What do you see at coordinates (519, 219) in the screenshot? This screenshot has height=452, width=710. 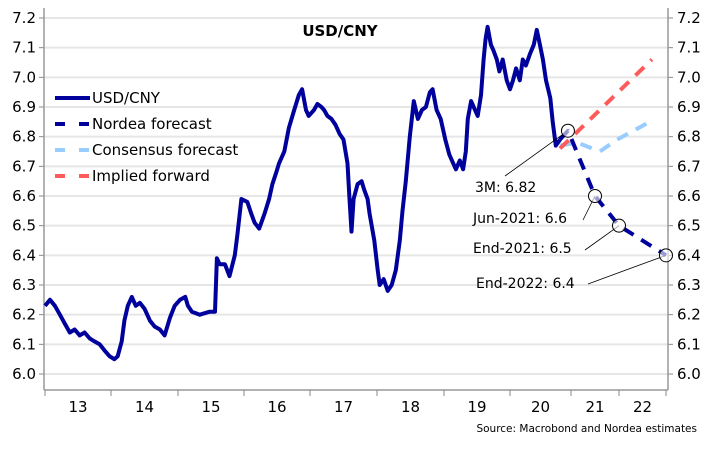 I see `annotation-label: Jun-2021: 6.6` at bounding box center [519, 219].